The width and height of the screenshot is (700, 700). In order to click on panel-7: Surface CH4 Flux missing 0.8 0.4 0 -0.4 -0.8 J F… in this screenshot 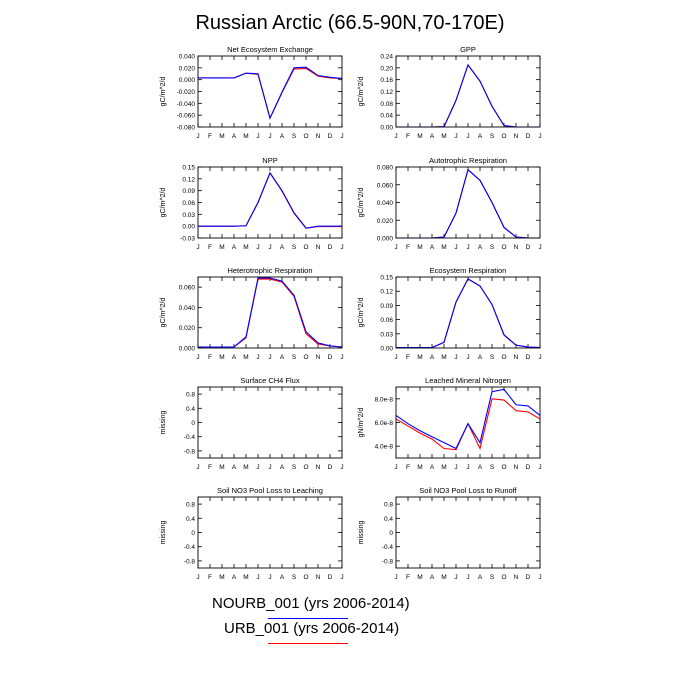, I will do `click(252, 423)`.